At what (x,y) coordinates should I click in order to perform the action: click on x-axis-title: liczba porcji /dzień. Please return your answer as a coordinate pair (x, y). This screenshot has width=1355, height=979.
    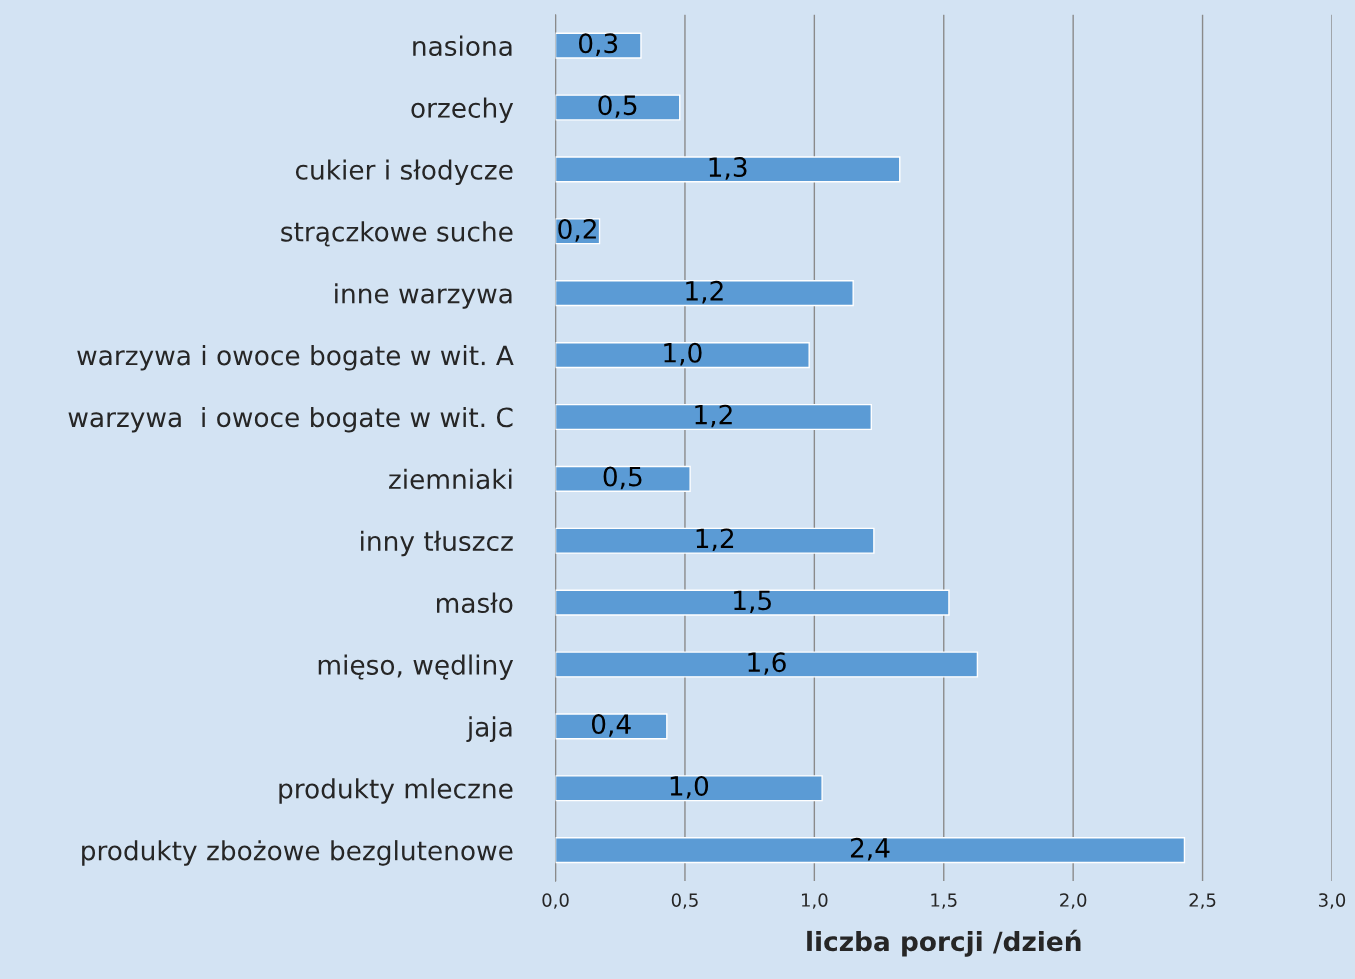
    Looking at the image, I should click on (944, 943).